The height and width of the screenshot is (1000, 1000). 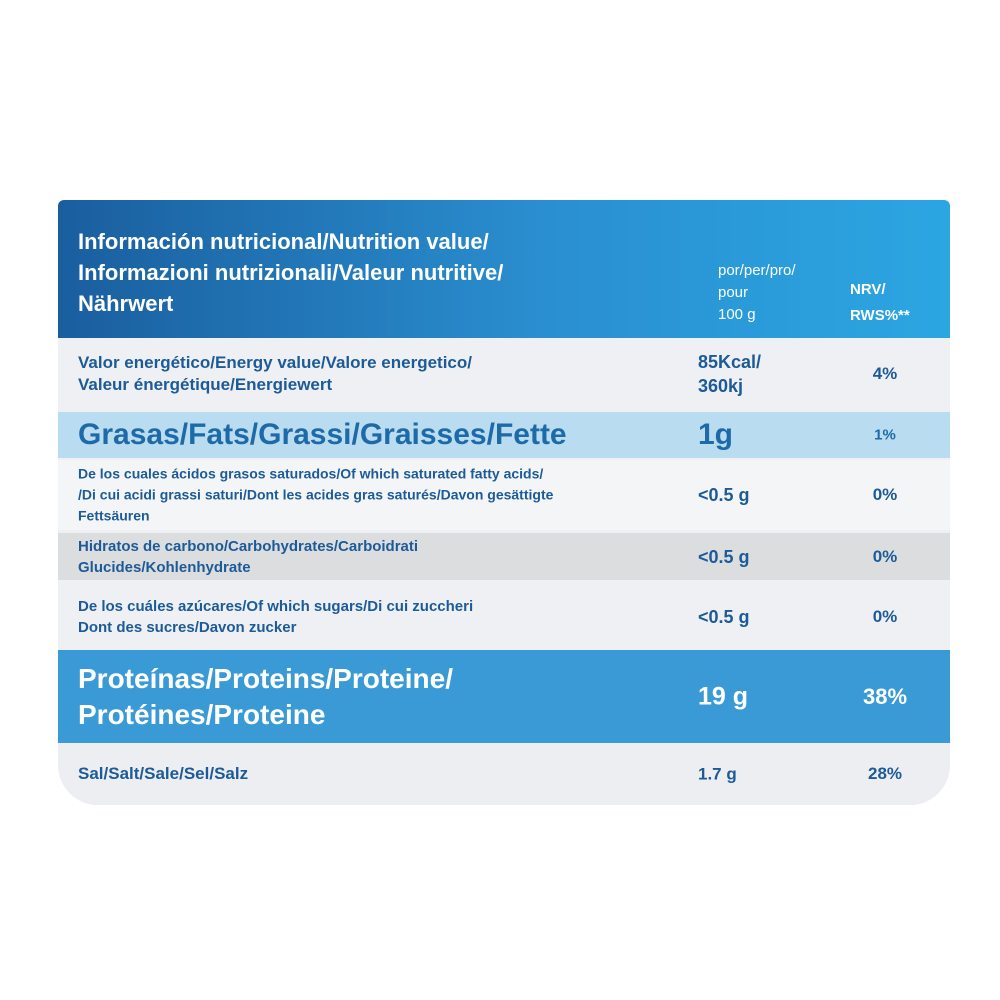 What do you see at coordinates (885, 696) in the screenshot?
I see `nrv: 38%` at bounding box center [885, 696].